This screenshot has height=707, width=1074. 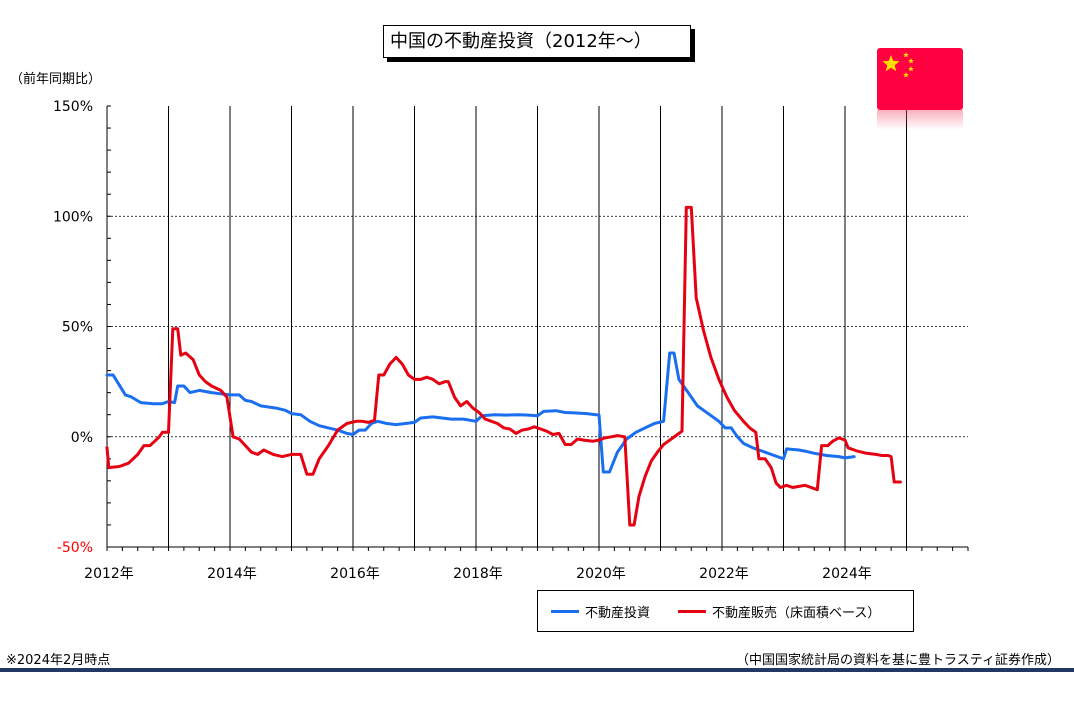 What do you see at coordinates (692, 611) in the screenshot?
I see `legend-line-sales` at bounding box center [692, 611].